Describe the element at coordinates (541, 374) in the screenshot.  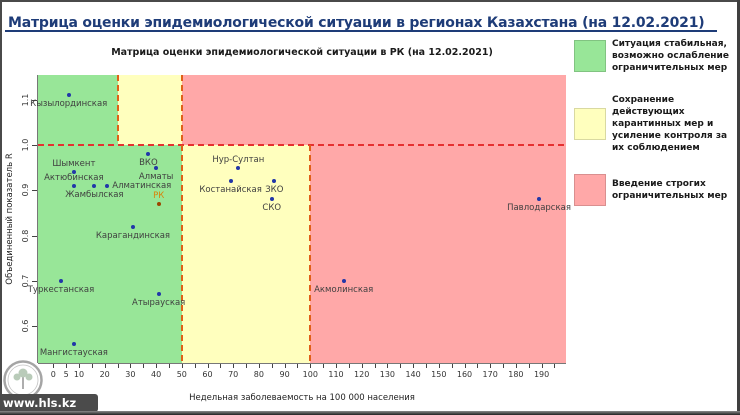
I see `x-tick-label: 190` at that location.